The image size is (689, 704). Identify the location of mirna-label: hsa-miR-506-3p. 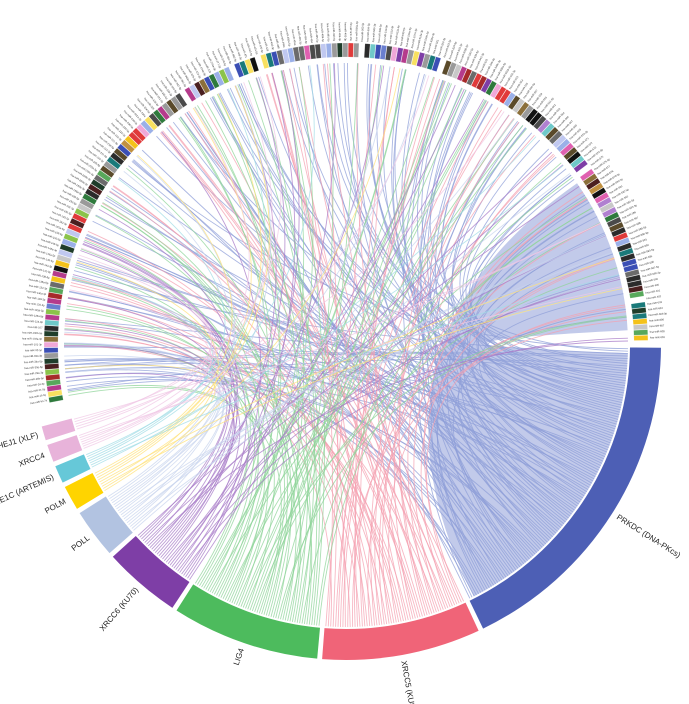
(374, 32).